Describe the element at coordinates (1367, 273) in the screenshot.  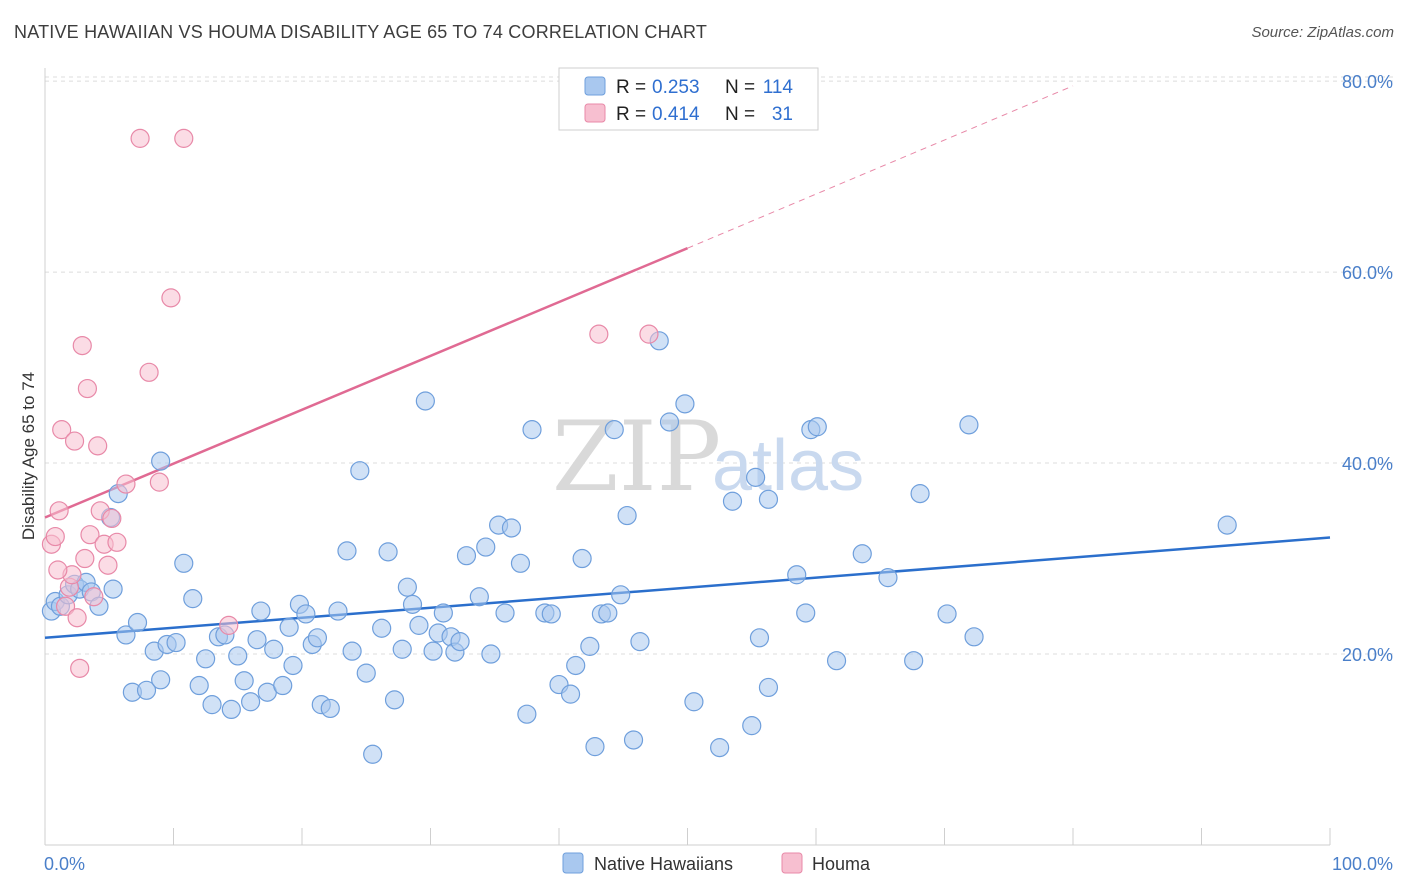
I see `y-tick-label-2: 60.0%` at that location.